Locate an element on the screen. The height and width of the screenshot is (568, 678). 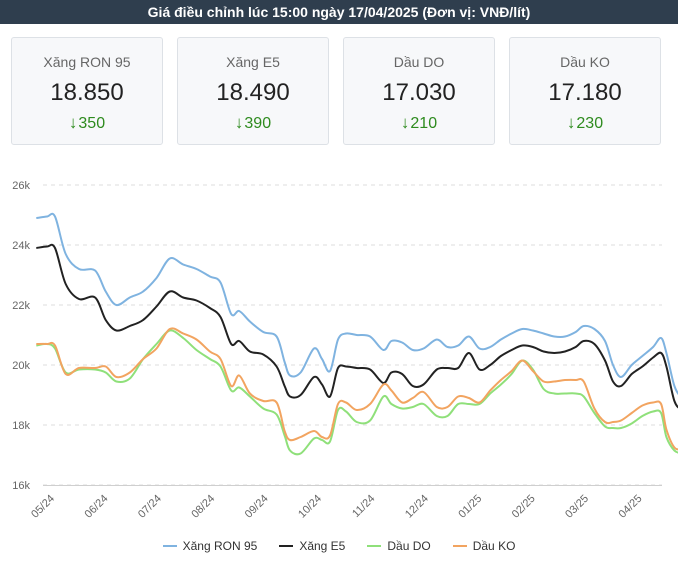
card-price: 17.030 is located at coordinates (419, 92).